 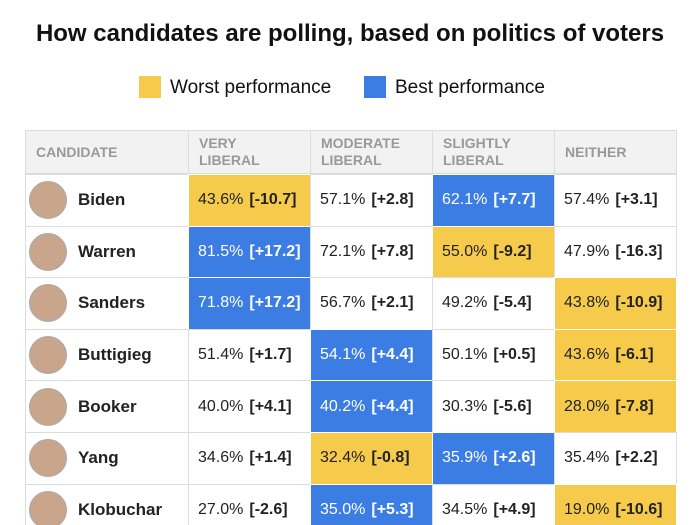 I want to click on candidate-cell: Klobuchar, so click(x=107, y=504).